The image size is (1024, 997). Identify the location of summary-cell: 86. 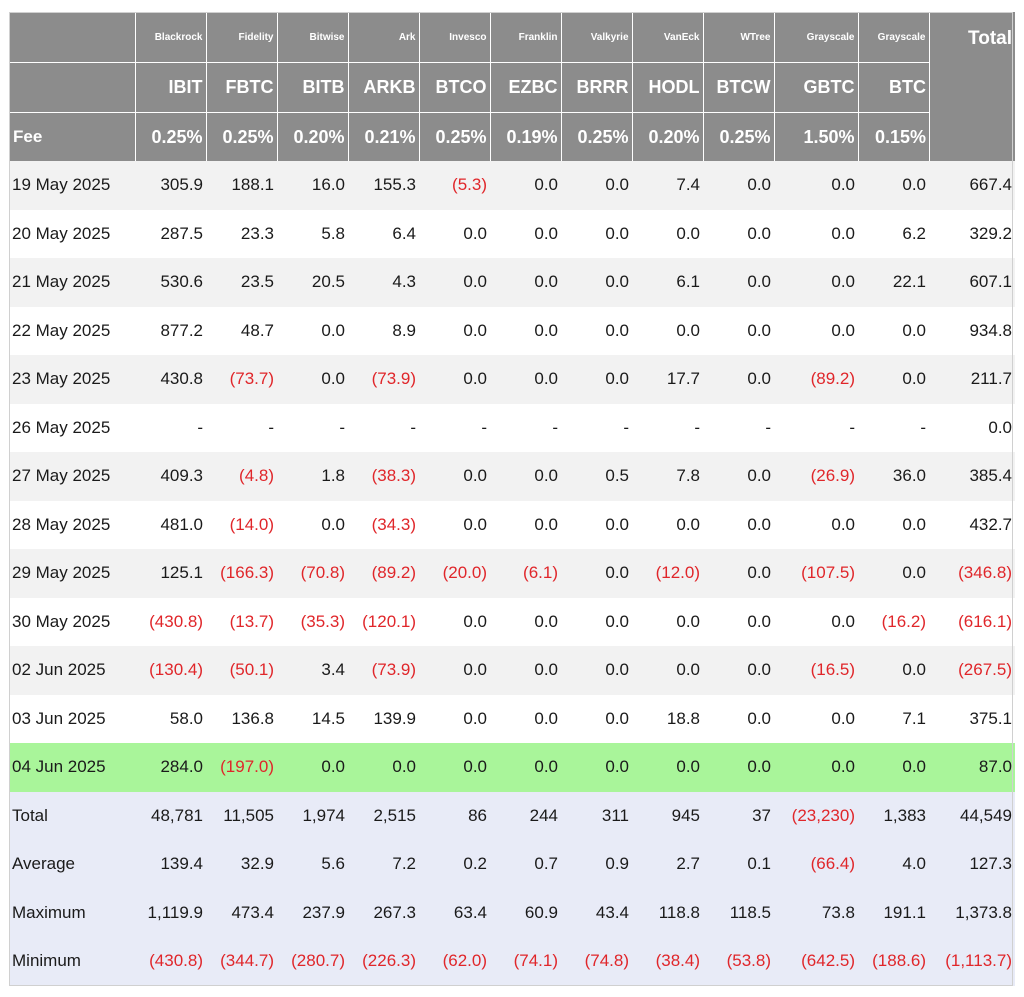
(454, 815).